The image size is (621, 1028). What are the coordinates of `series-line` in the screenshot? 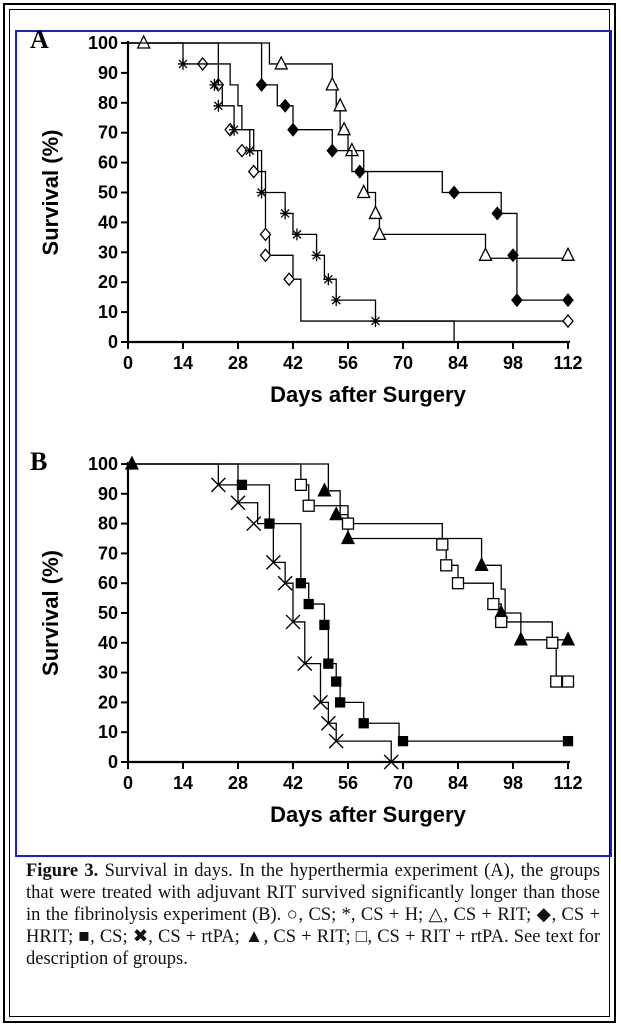 It's located at (348, 552).